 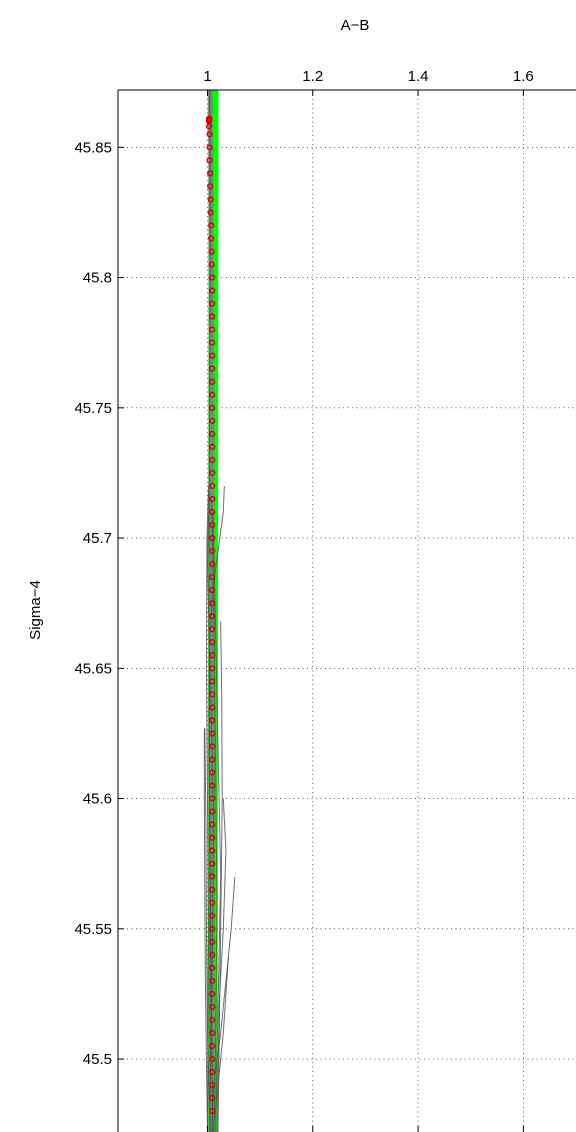 I want to click on plot-area, so click(x=219, y=611).